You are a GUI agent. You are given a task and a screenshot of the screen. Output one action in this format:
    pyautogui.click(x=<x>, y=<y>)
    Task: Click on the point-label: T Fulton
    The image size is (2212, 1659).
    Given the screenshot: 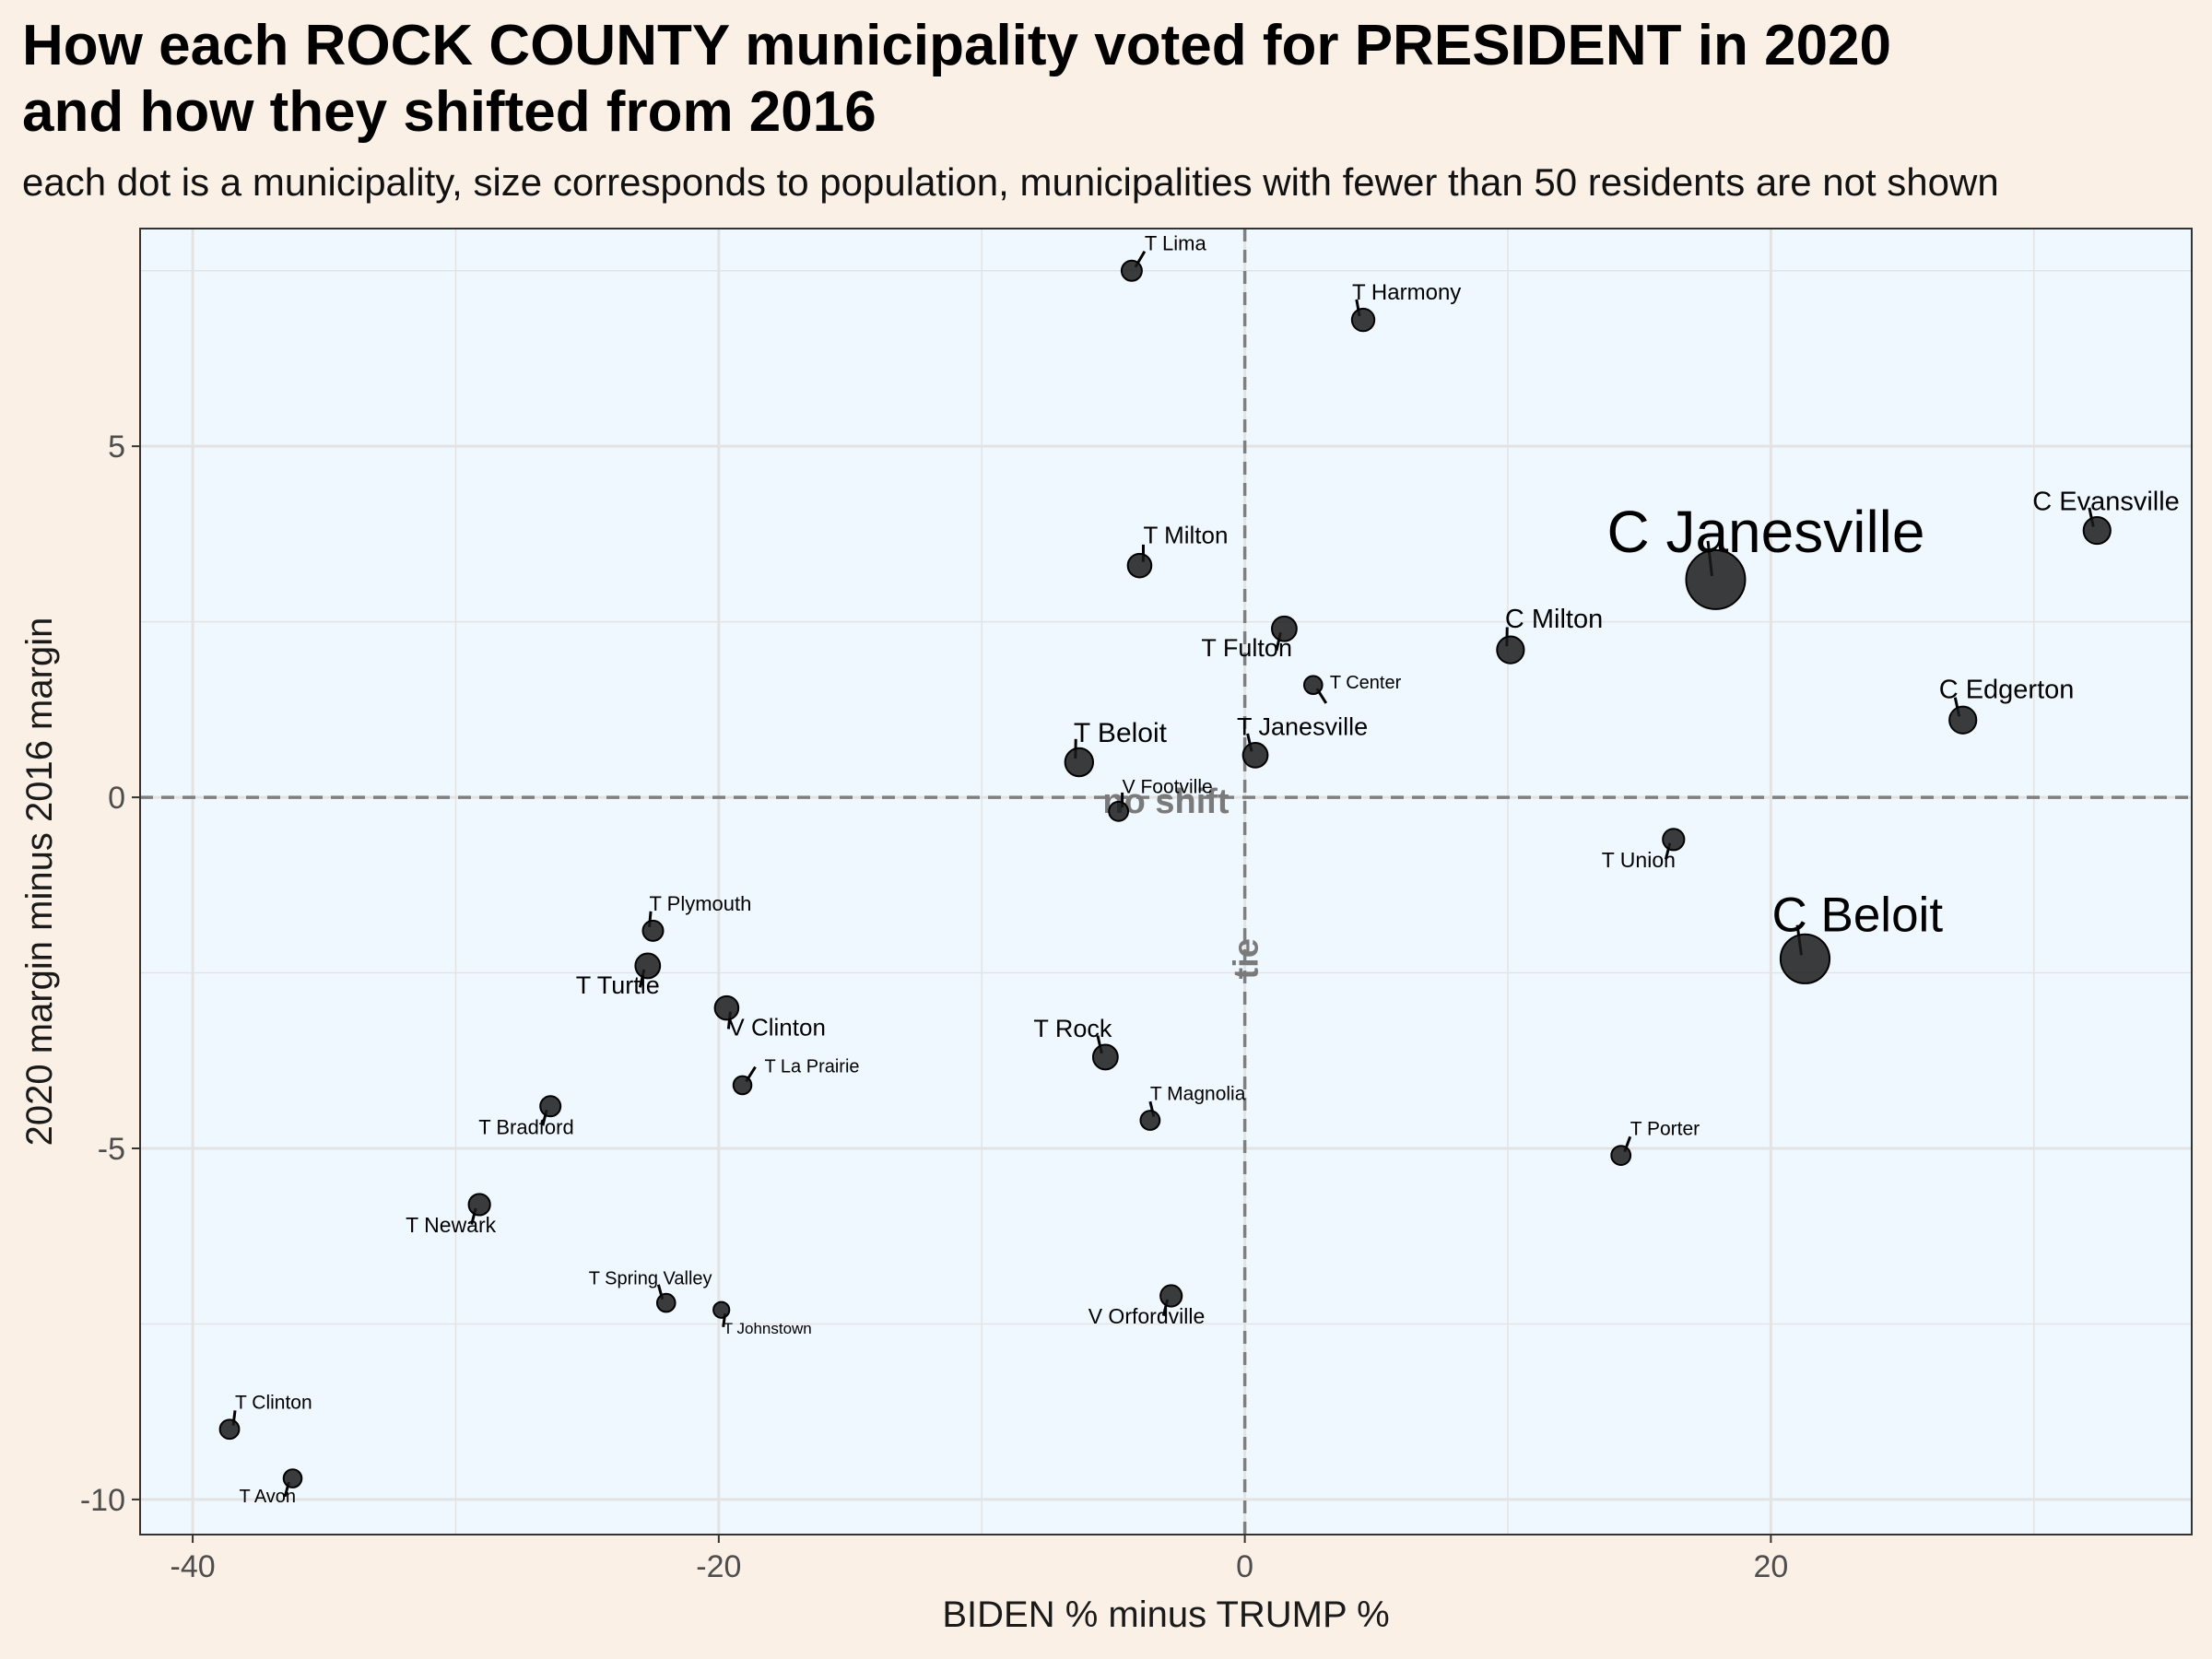 What is the action you would take?
    pyautogui.click(x=1246, y=648)
    